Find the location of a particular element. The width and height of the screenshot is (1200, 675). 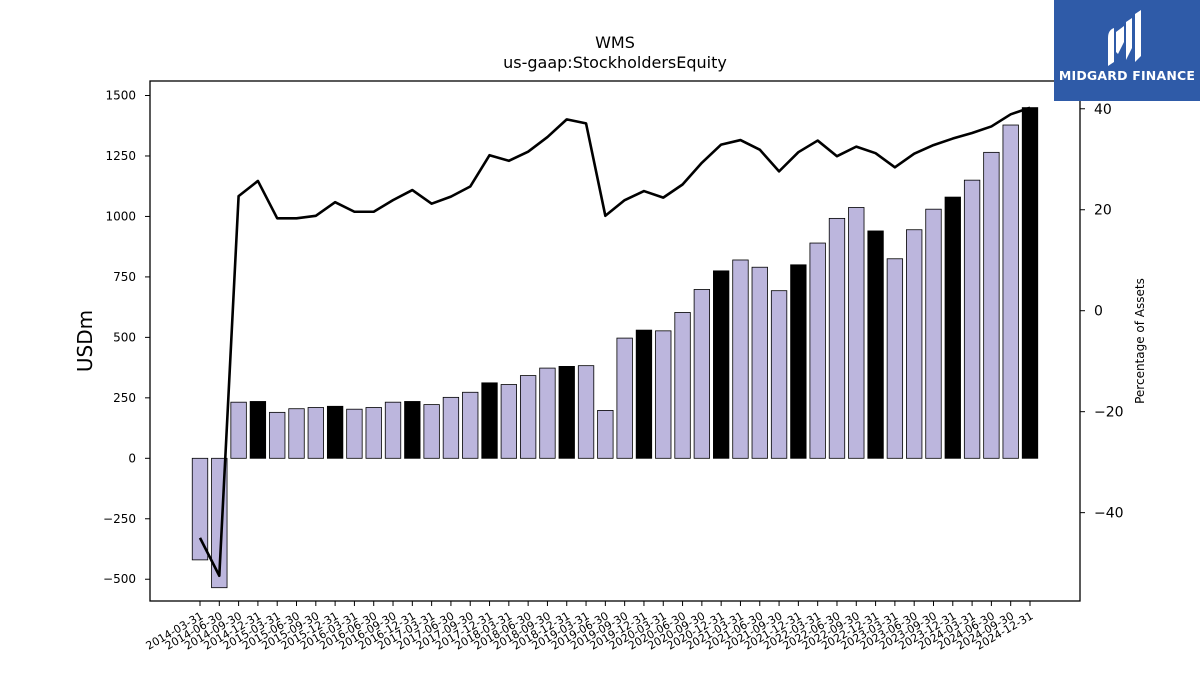

y2-tick-label: −20 is located at coordinates (1109, 413).